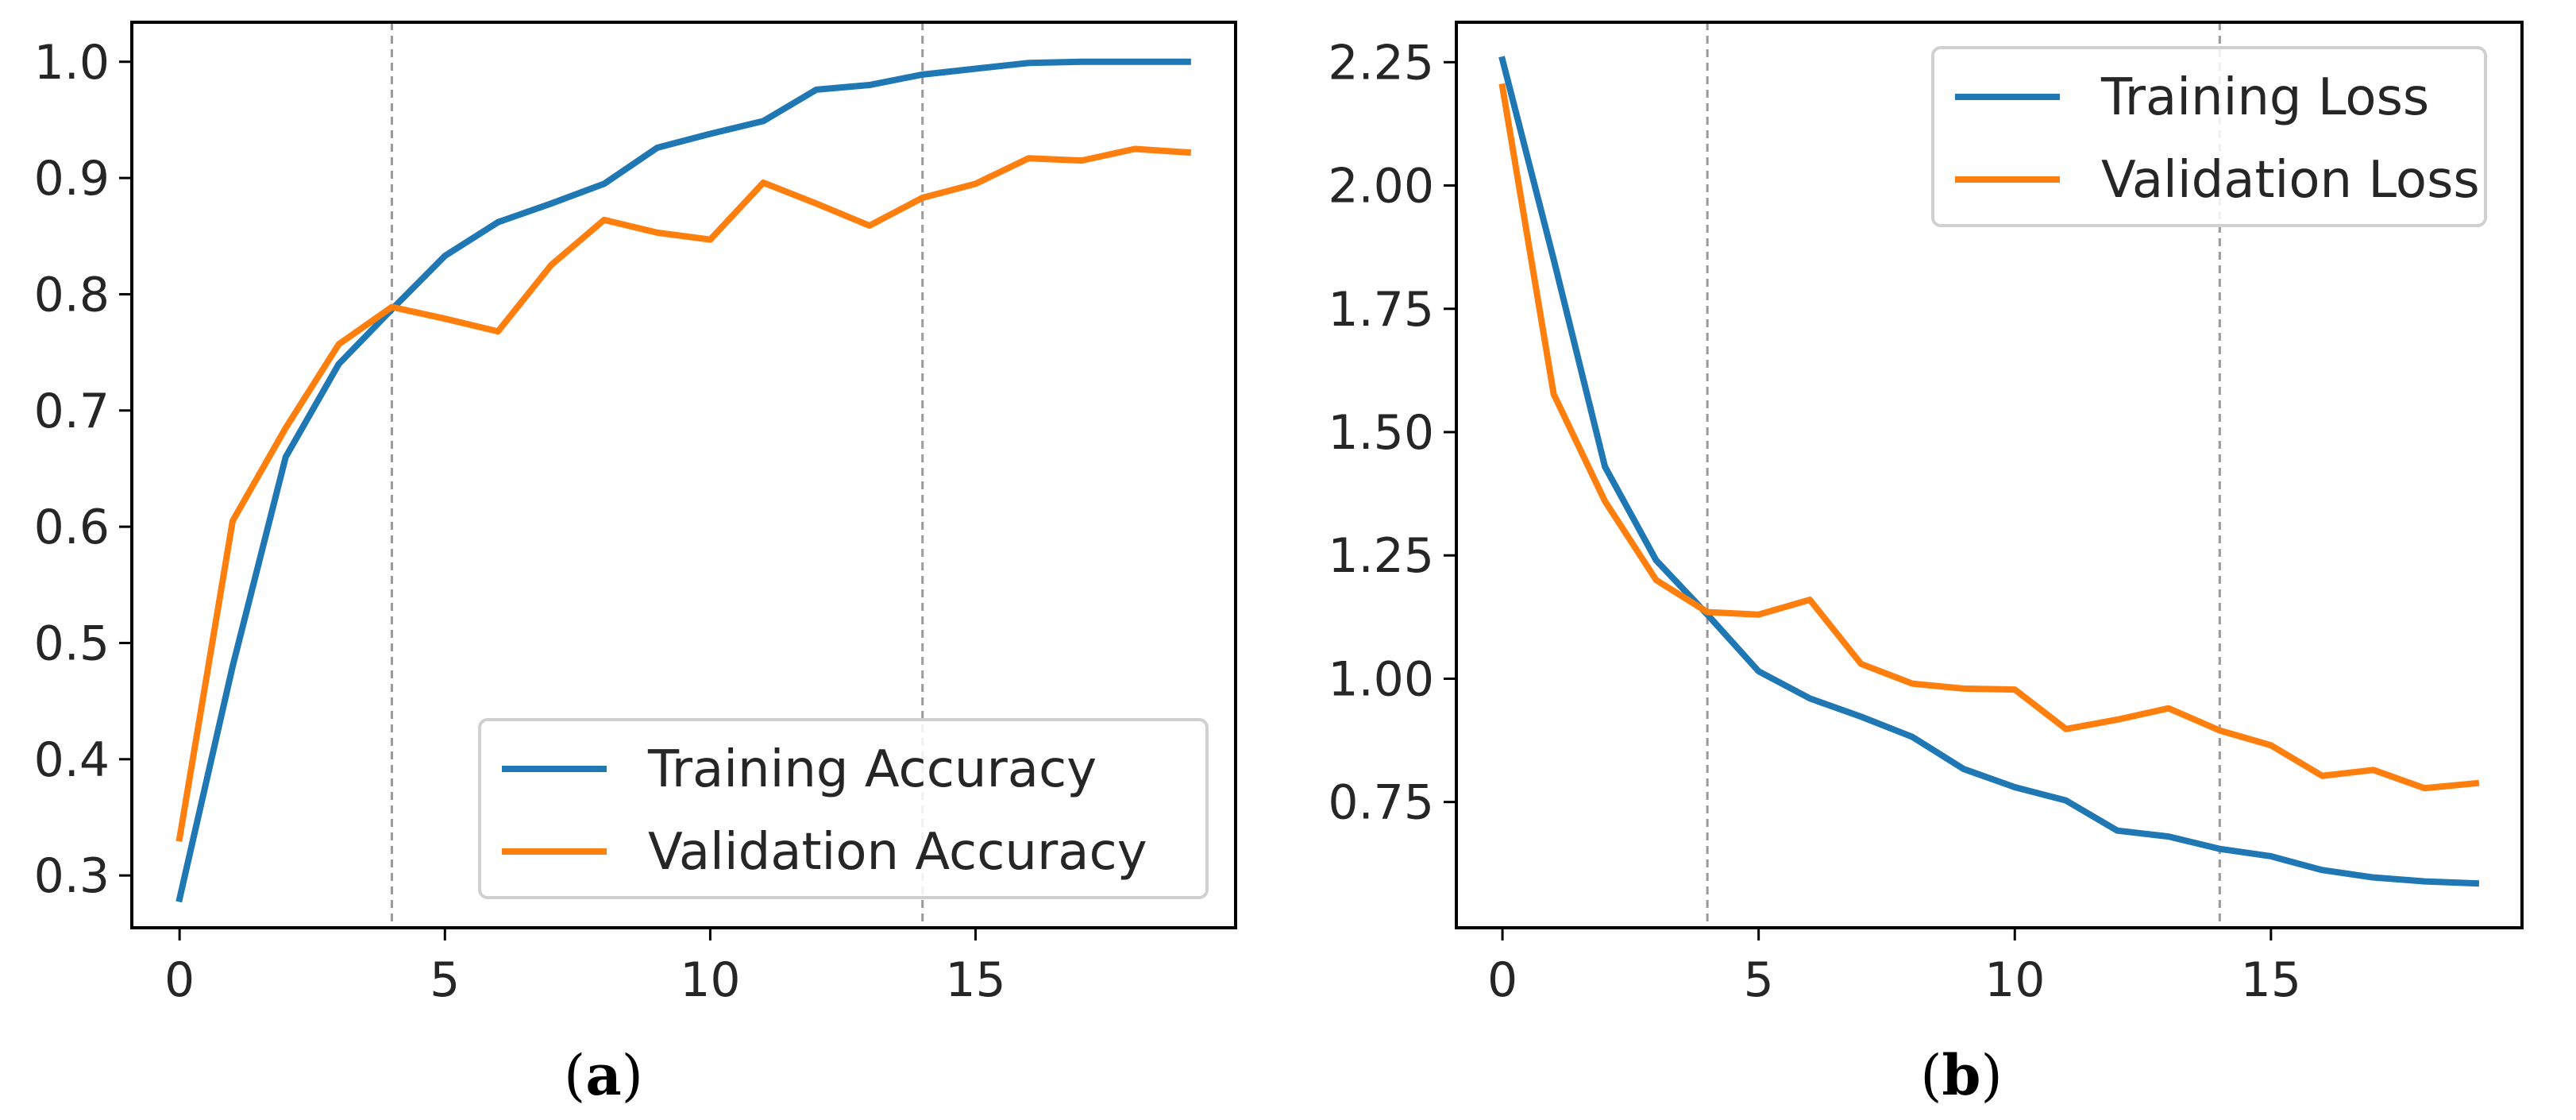  I want to click on chart-a-legend: Training Accuracy Validation Accuracy, so click(843, 808).